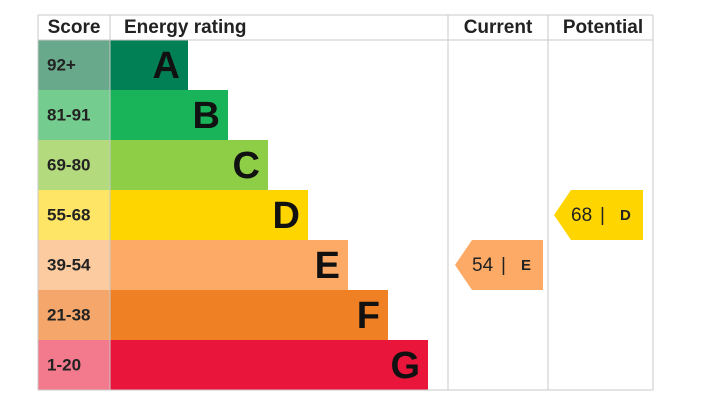  I want to click on rating-letter: D, so click(286, 216).